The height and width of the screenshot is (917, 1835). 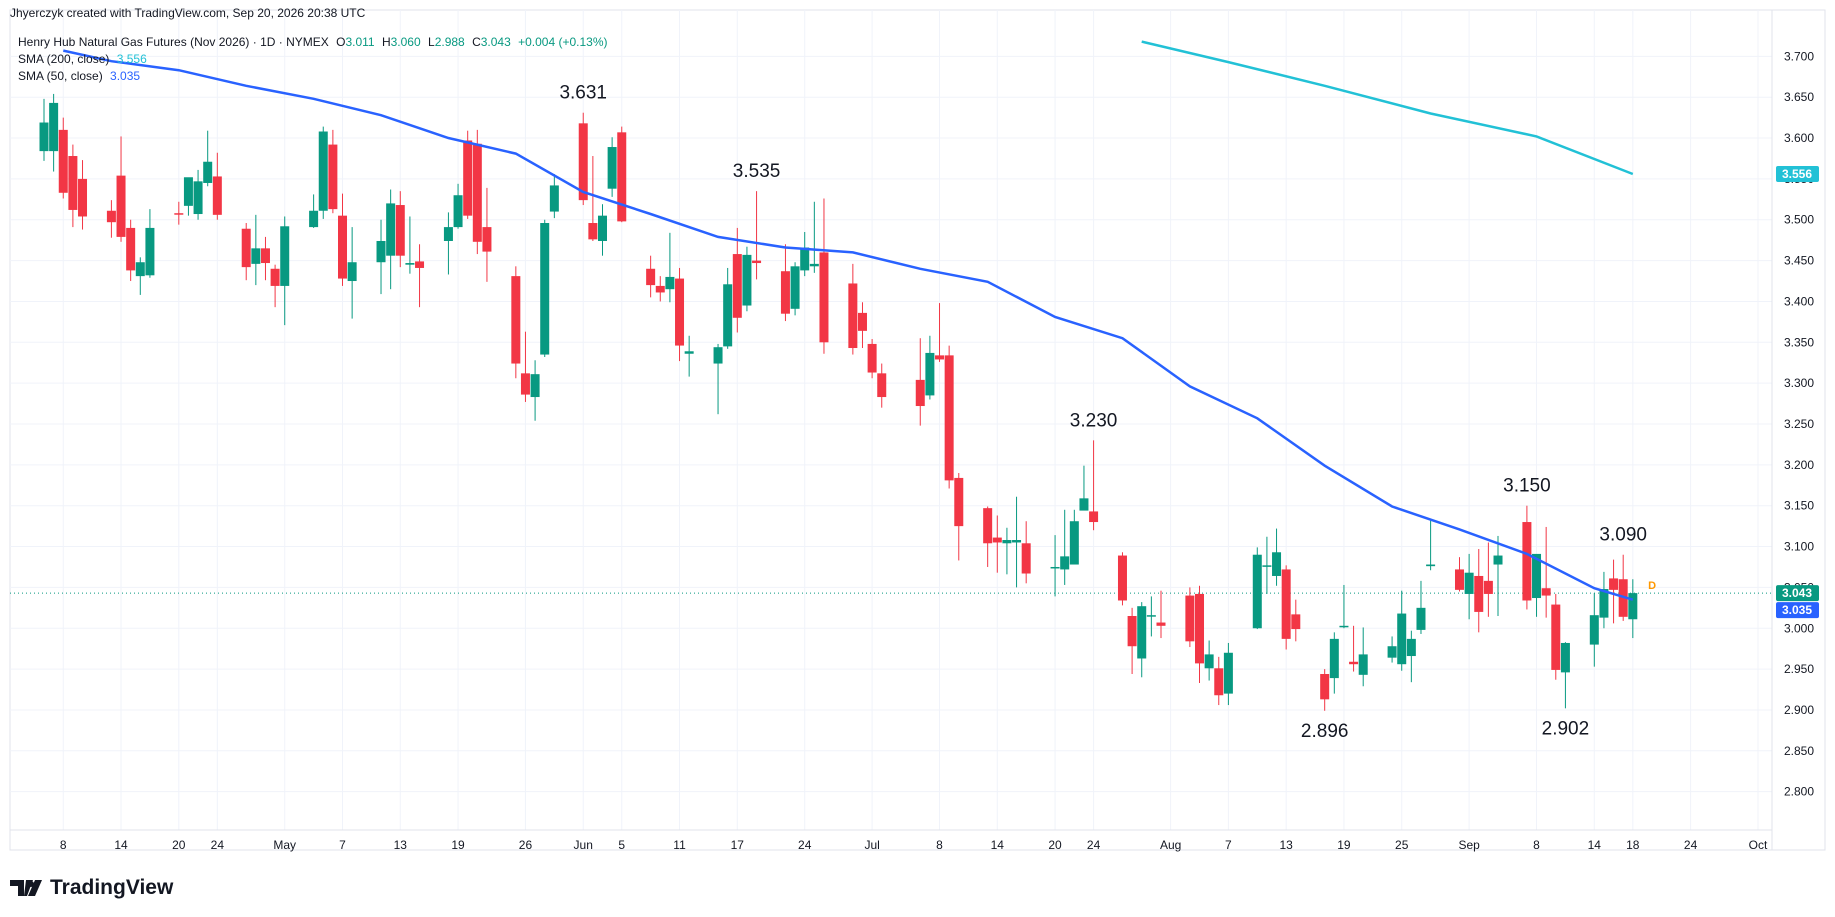 I want to click on ohlc-low-value: 2.988, so click(x=449, y=42).